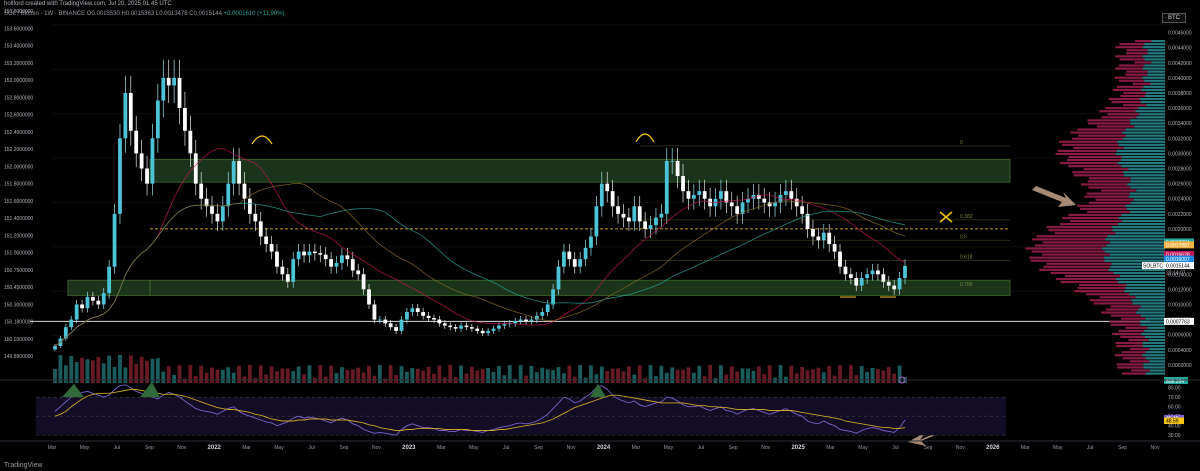  I want to click on time-axis-label: Sep, so click(149, 448).